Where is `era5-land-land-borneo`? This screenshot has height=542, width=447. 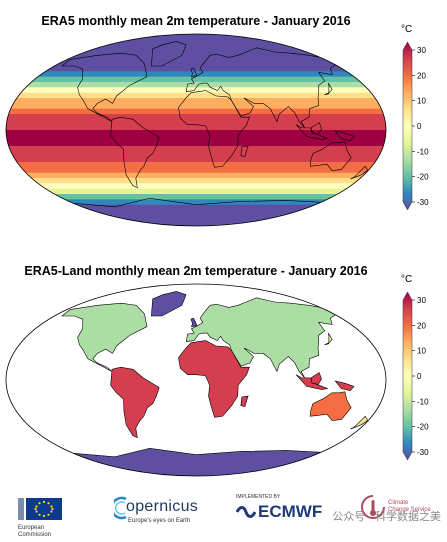 era5-land-land-borneo is located at coordinates (316, 378).